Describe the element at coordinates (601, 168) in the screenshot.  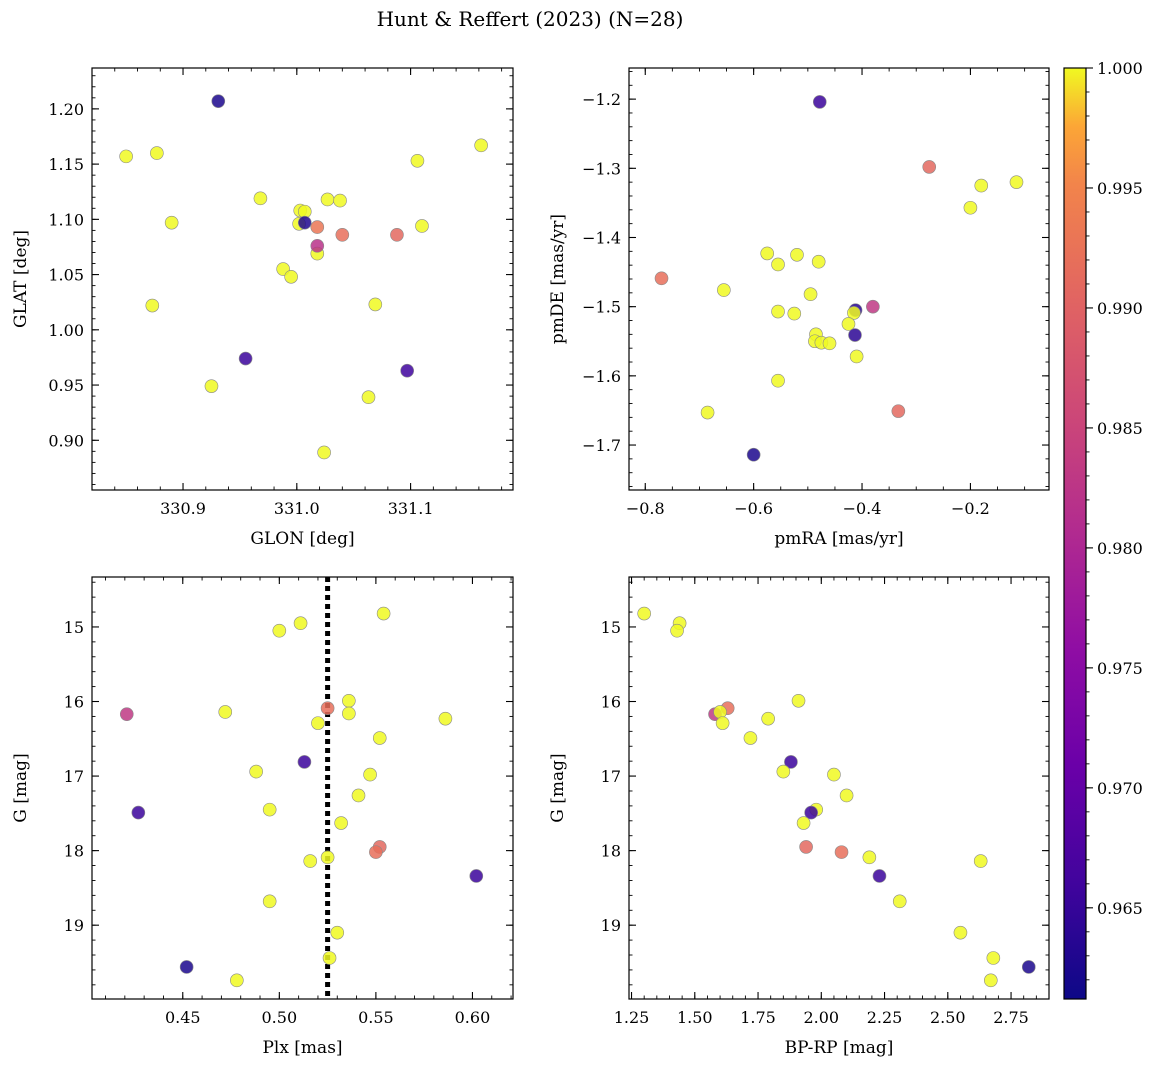
I see `y-tick-label: −1.3` at that location.